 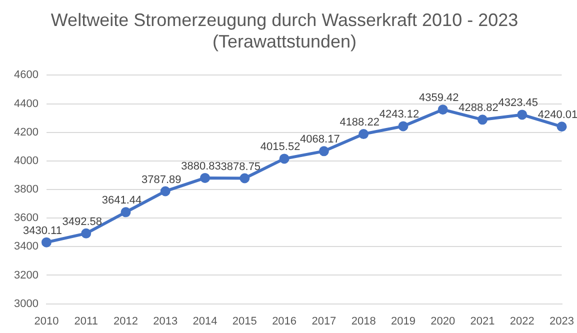 What do you see at coordinates (86, 321) in the screenshot?
I see `x-tick-label: 2011` at bounding box center [86, 321].